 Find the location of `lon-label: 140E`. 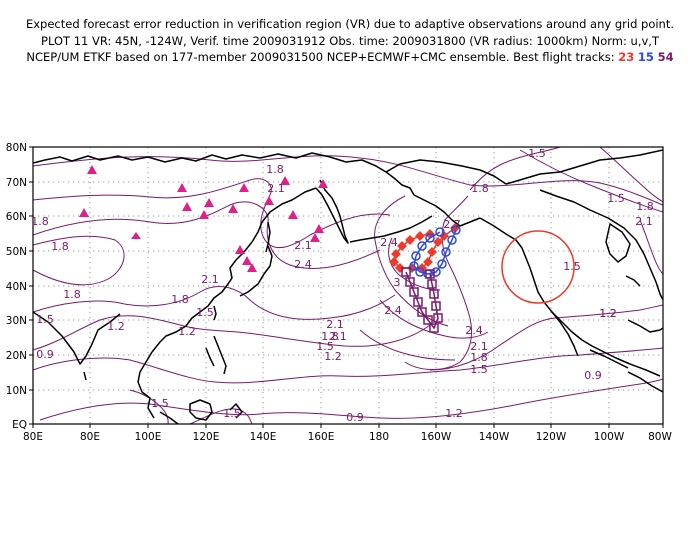

lon-label: 140E is located at coordinates (263, 437).